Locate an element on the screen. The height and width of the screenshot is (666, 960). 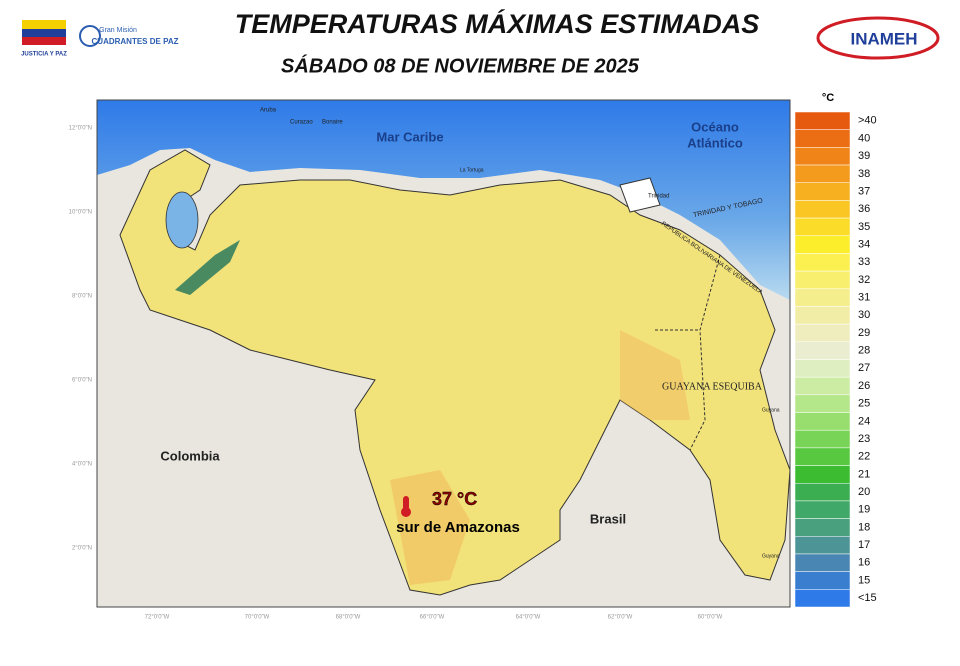
lat-label: 2°0'0"N is located at coordinates (82, 549).